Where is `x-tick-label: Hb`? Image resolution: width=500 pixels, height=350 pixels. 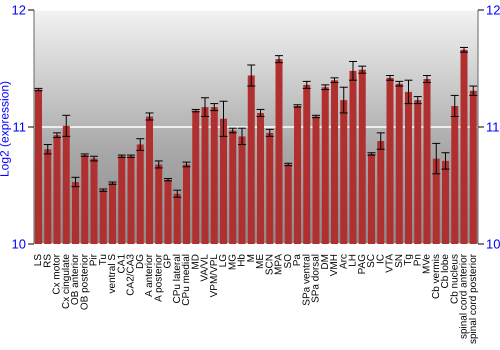 x-tick-label: Hb is located at coordinates (242, 260).